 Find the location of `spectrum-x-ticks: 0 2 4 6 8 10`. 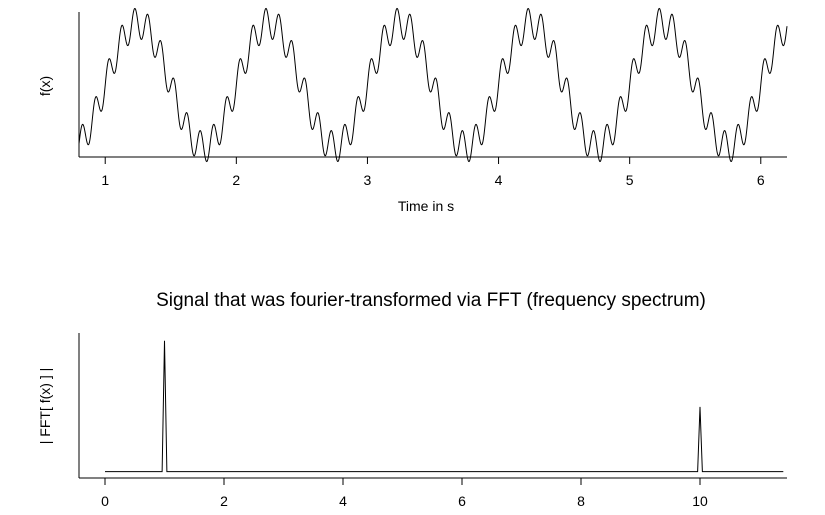

spectrum-x-ticks: 0 2 4 6 8 10 is located at coordinates (404, 493).